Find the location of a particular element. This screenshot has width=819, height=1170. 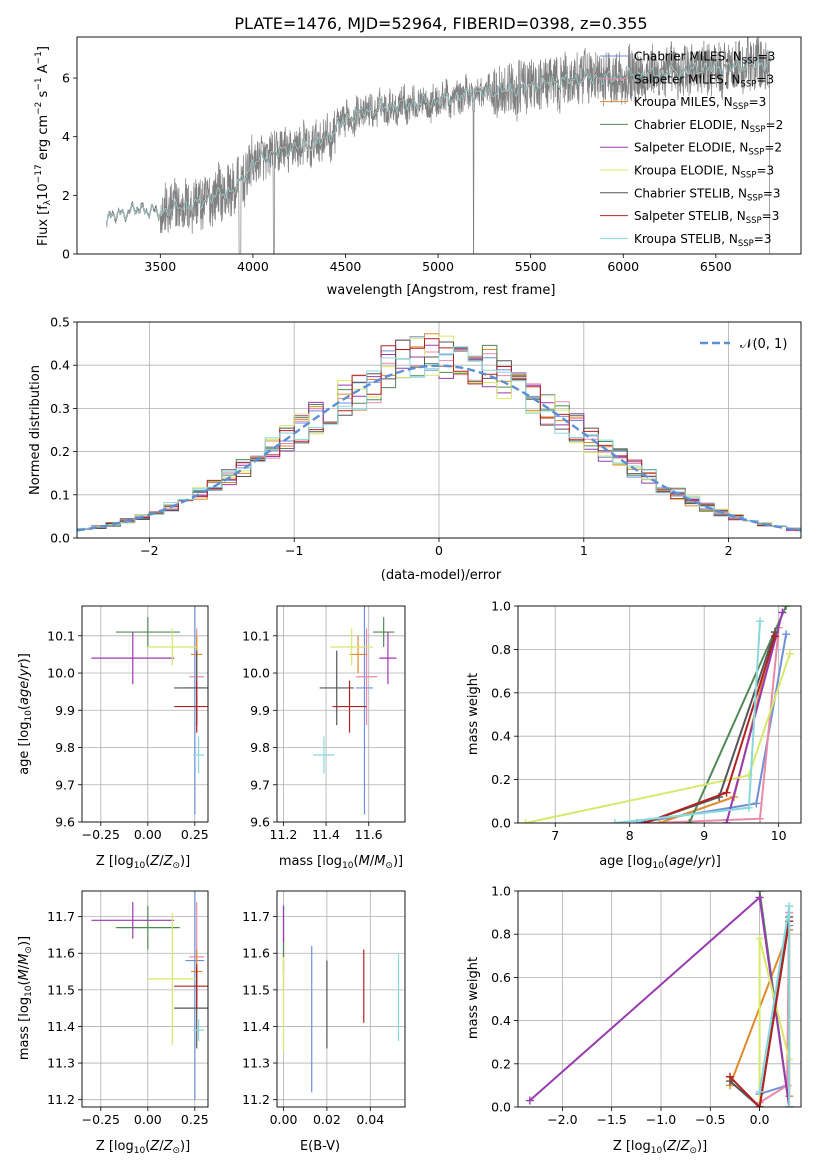

weight-vs-z-panel: −2.0 −1.5 −1.0 −0.5 0.0 0.0 0.2 0.4 0.6 0.8 1.0 is located at coordinates (646, 1005).